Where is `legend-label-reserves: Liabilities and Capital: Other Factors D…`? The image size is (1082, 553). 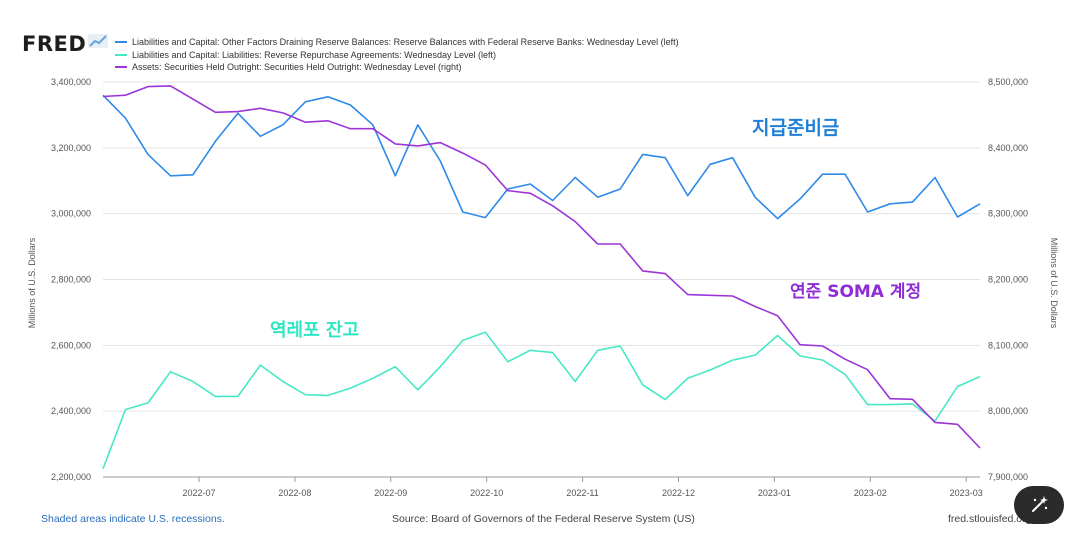 legend-label-reserves: Liabilities and Capital: Other Factors D… is located at coordinates (405, 42).